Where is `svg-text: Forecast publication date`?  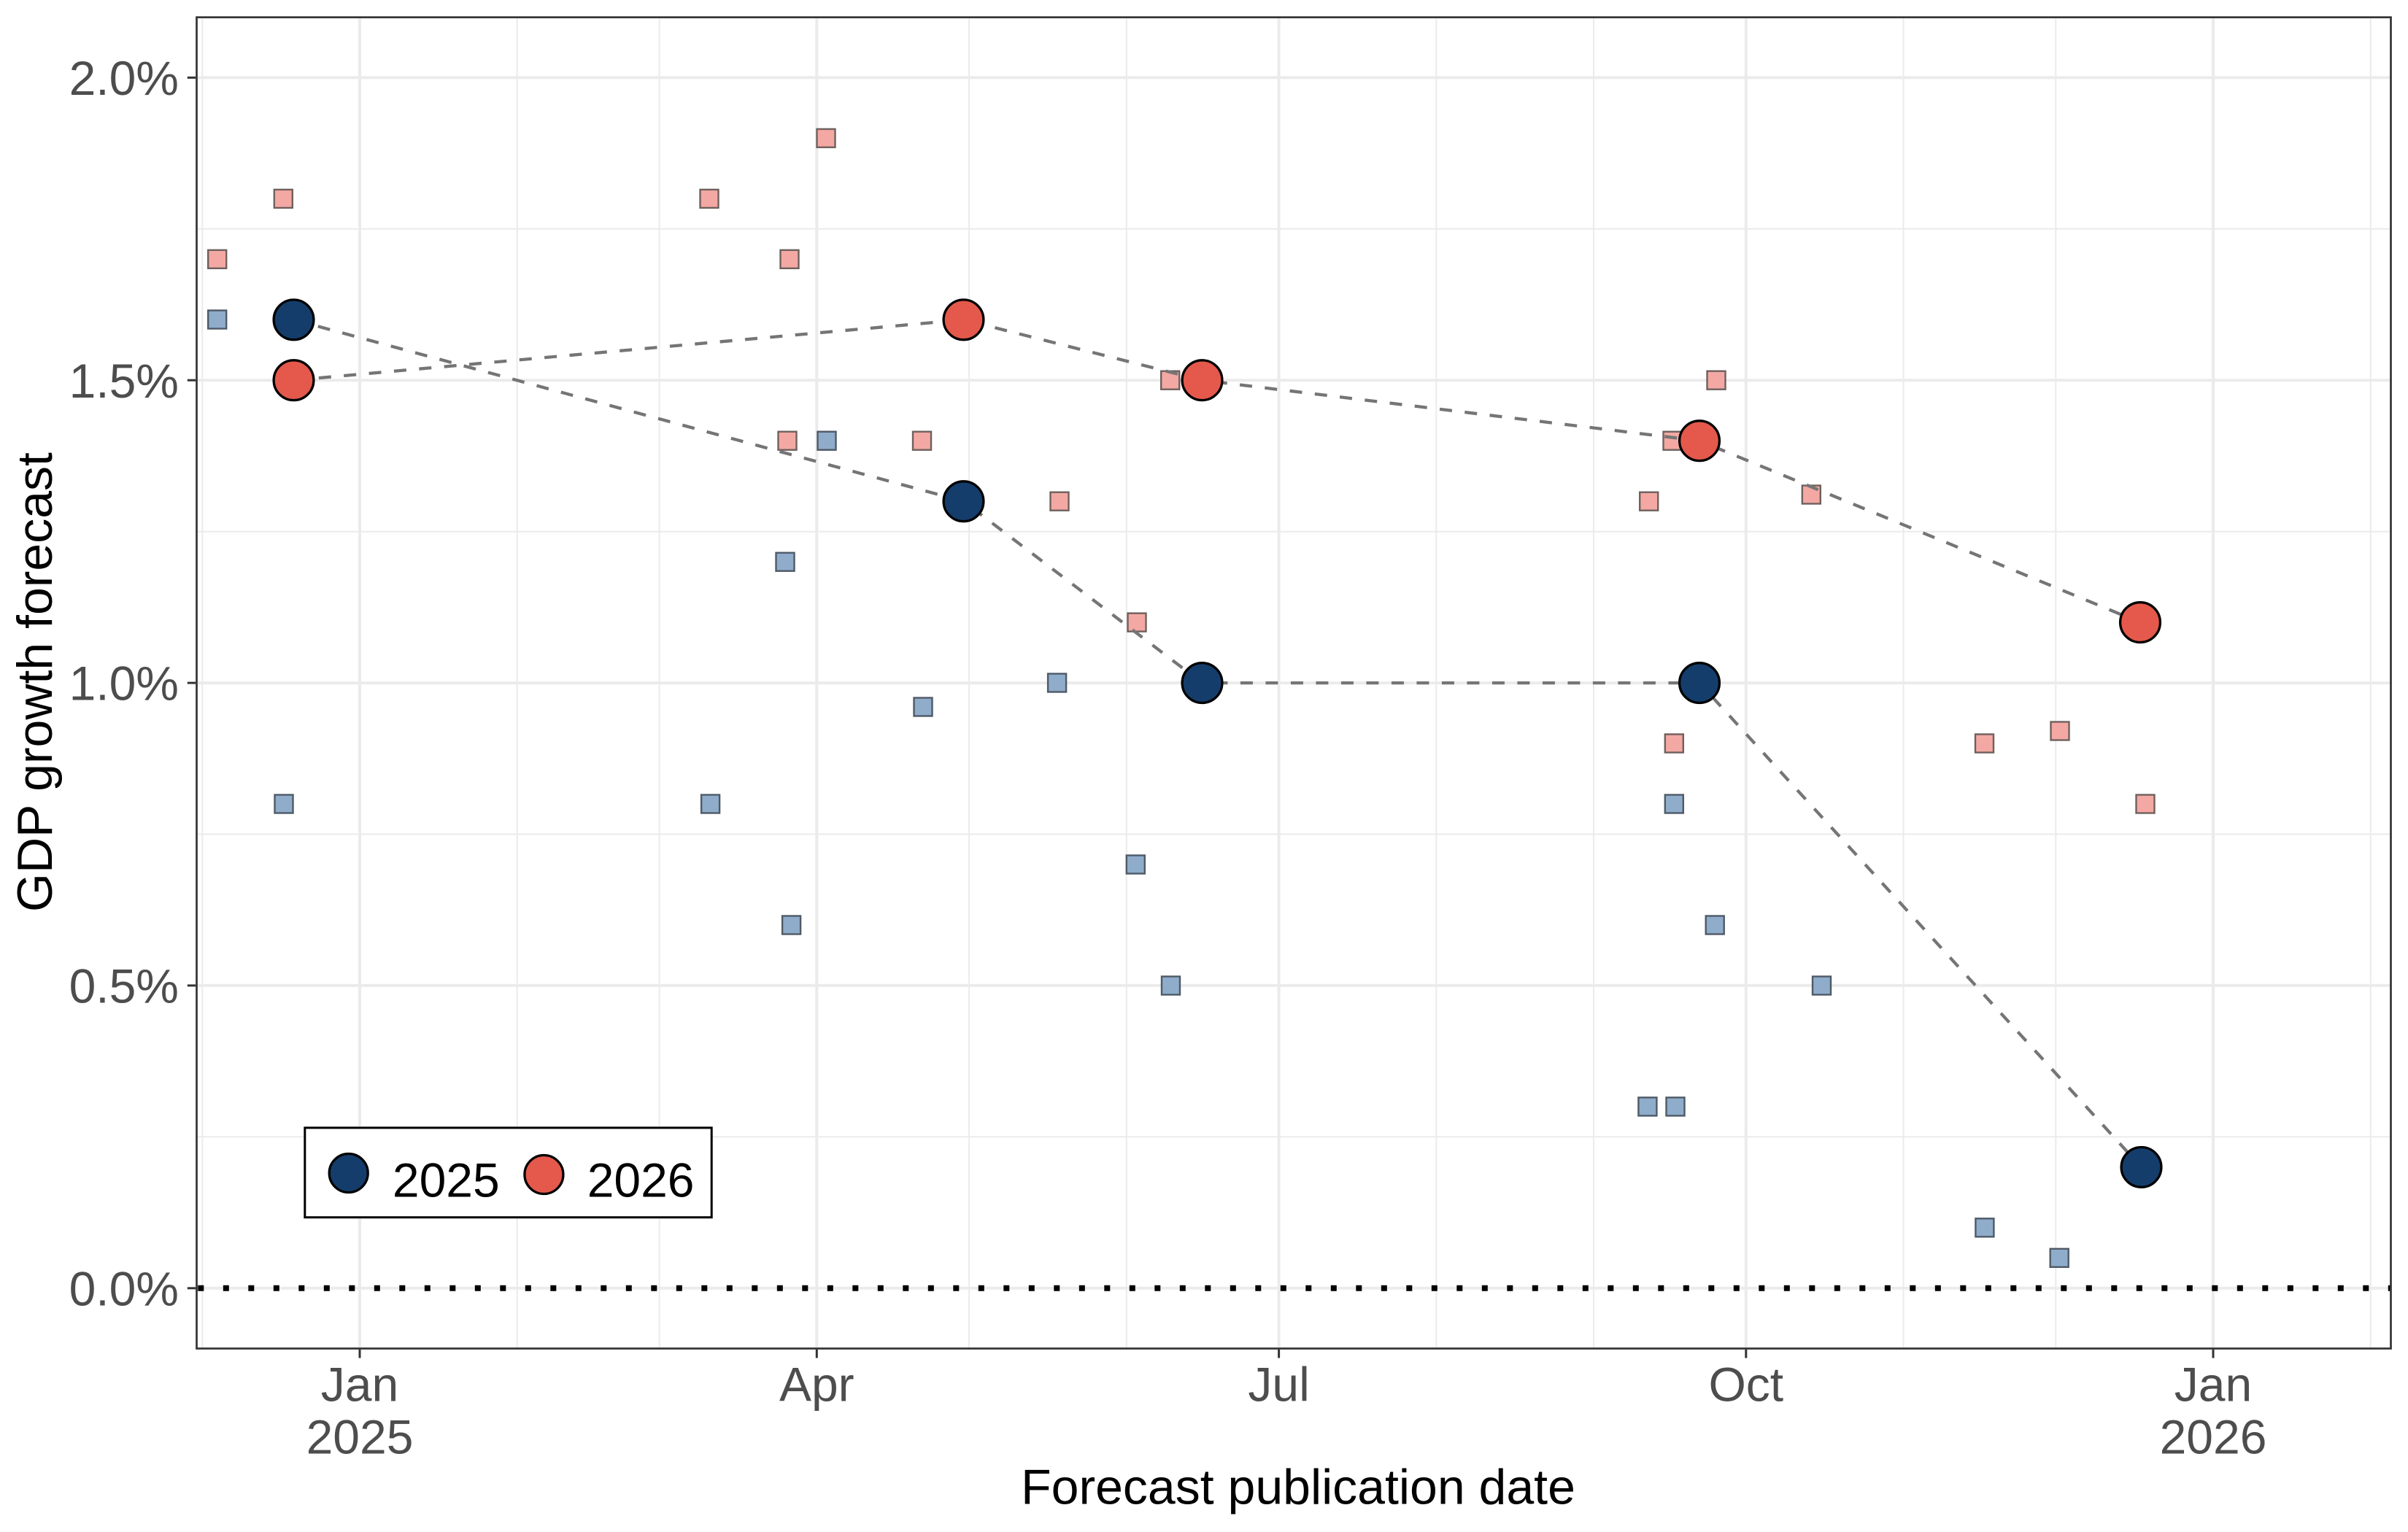 svg-text: Forecast publication date is located at coordinates (1298, 1487).